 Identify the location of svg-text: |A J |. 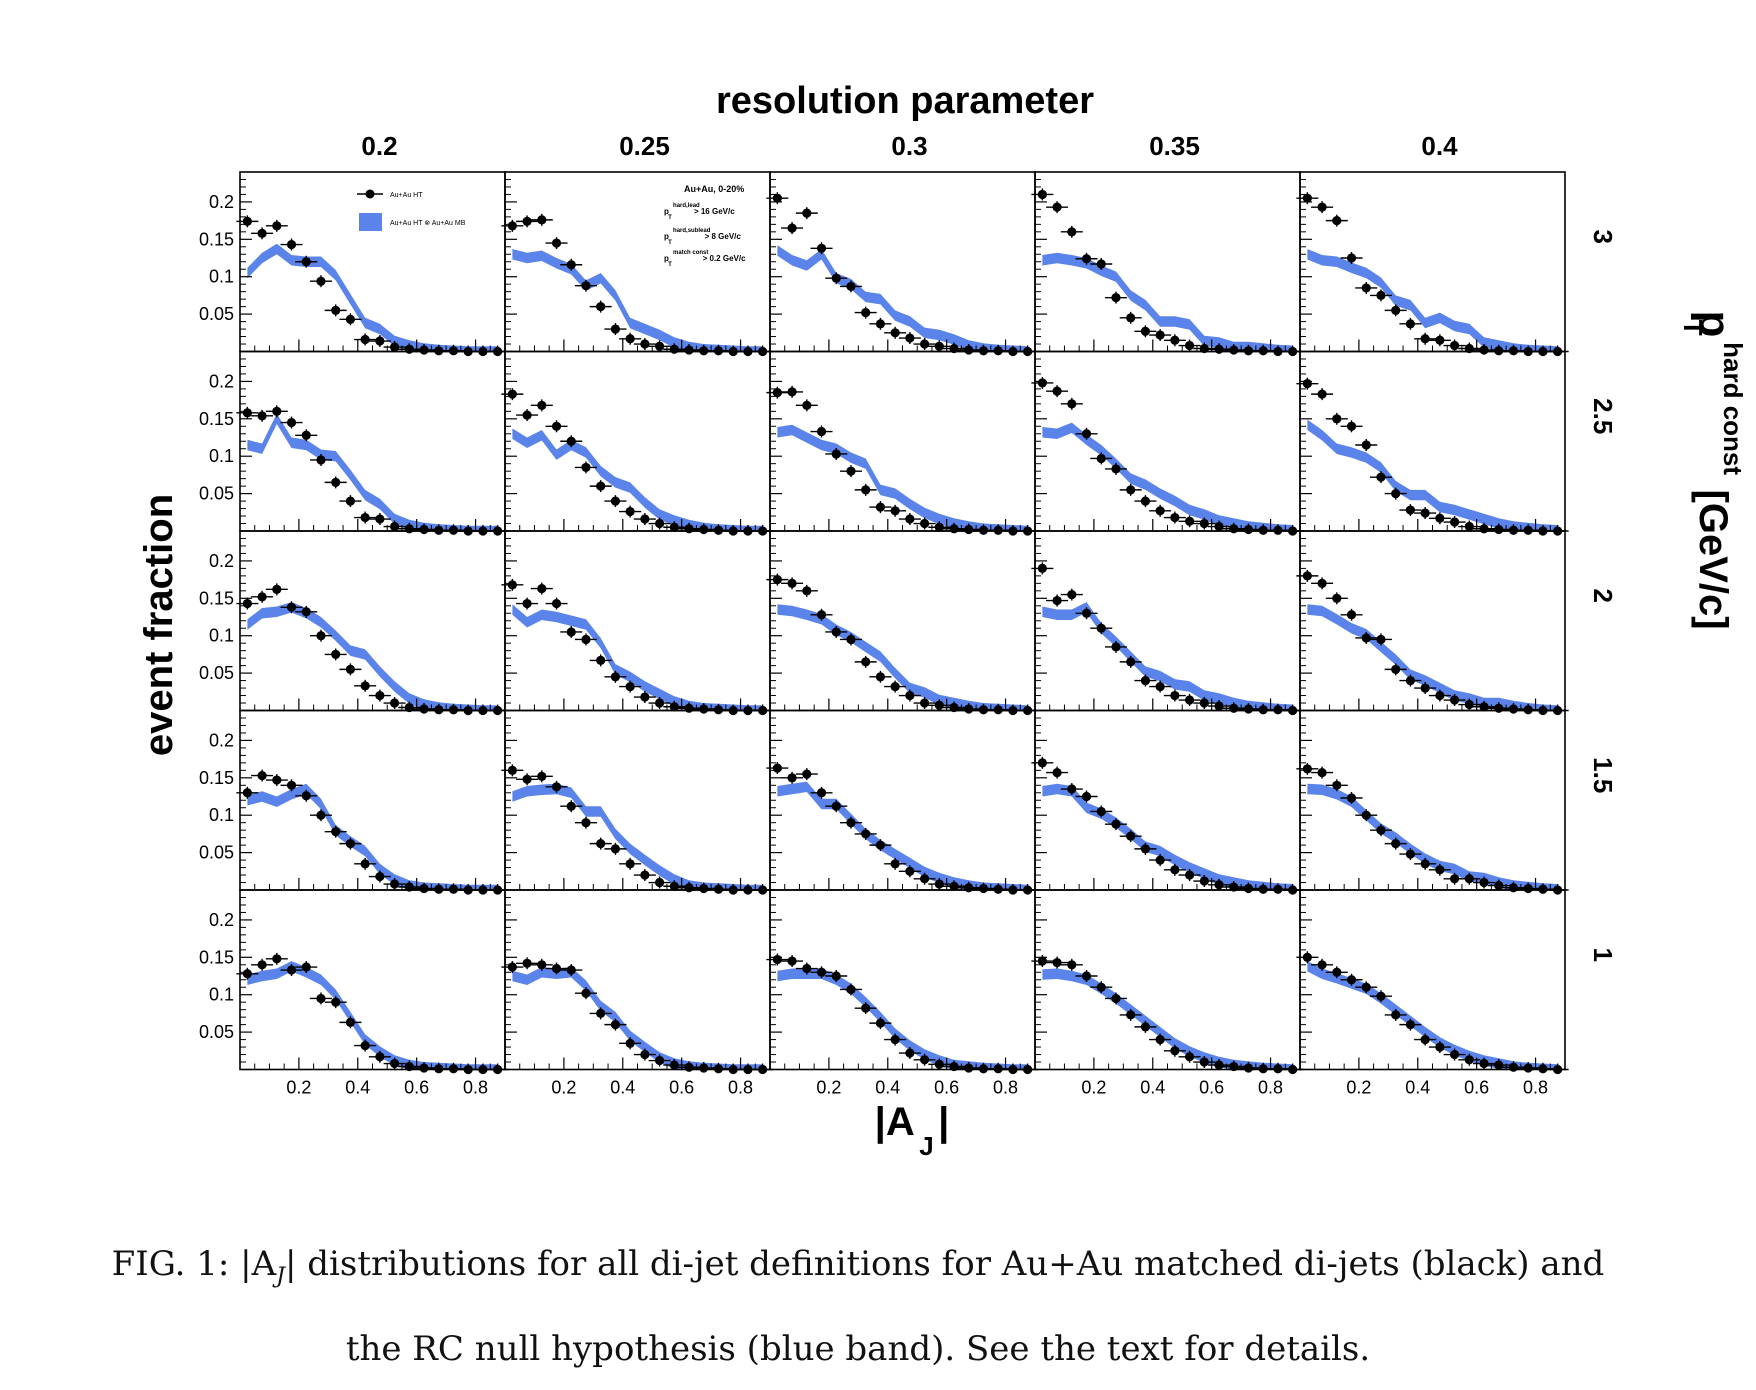
(912, 1130).